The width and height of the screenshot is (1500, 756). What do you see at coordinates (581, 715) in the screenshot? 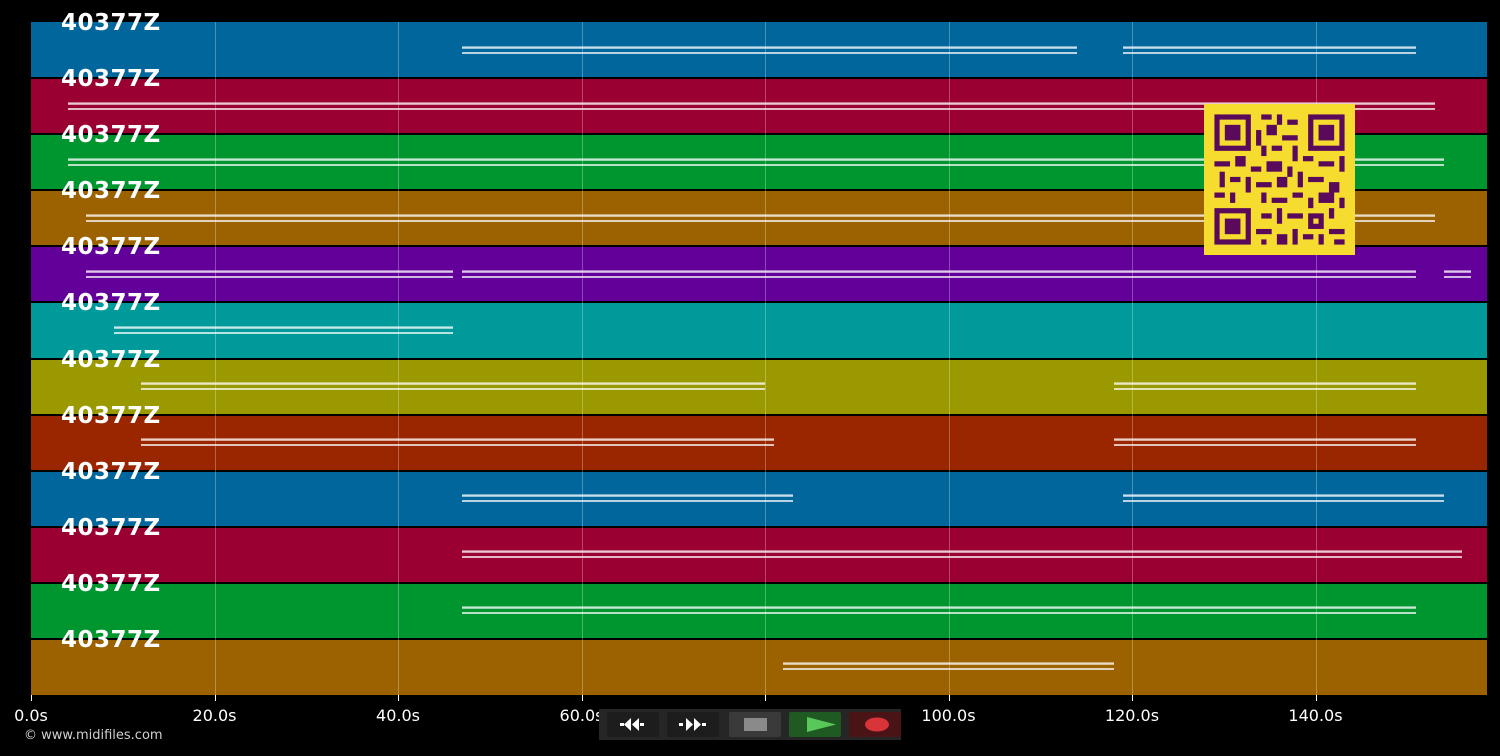
I see `time-tick-label: 60.0s` at bounding box center [581, 715].